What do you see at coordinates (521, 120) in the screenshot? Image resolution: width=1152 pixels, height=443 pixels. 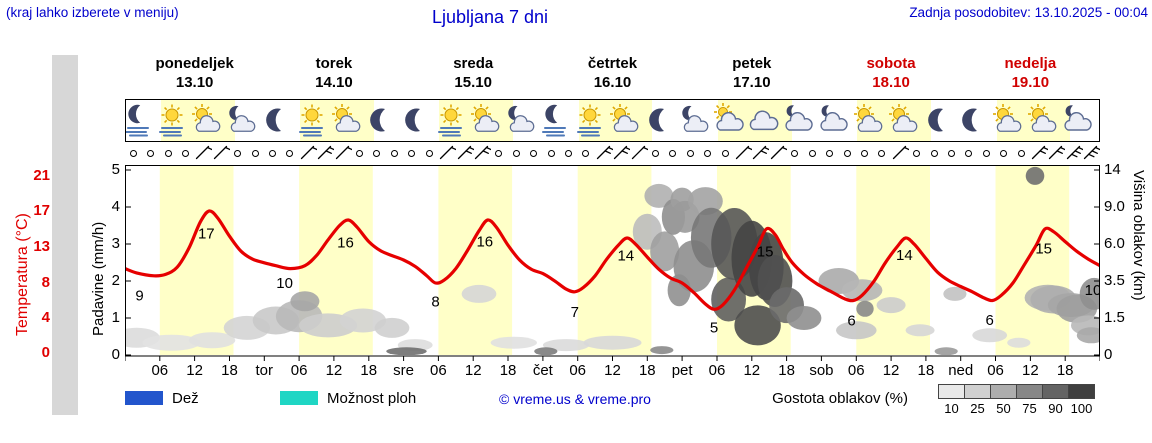 I see `weather-icon-moon-cloud` at bounding box center [521, 120].